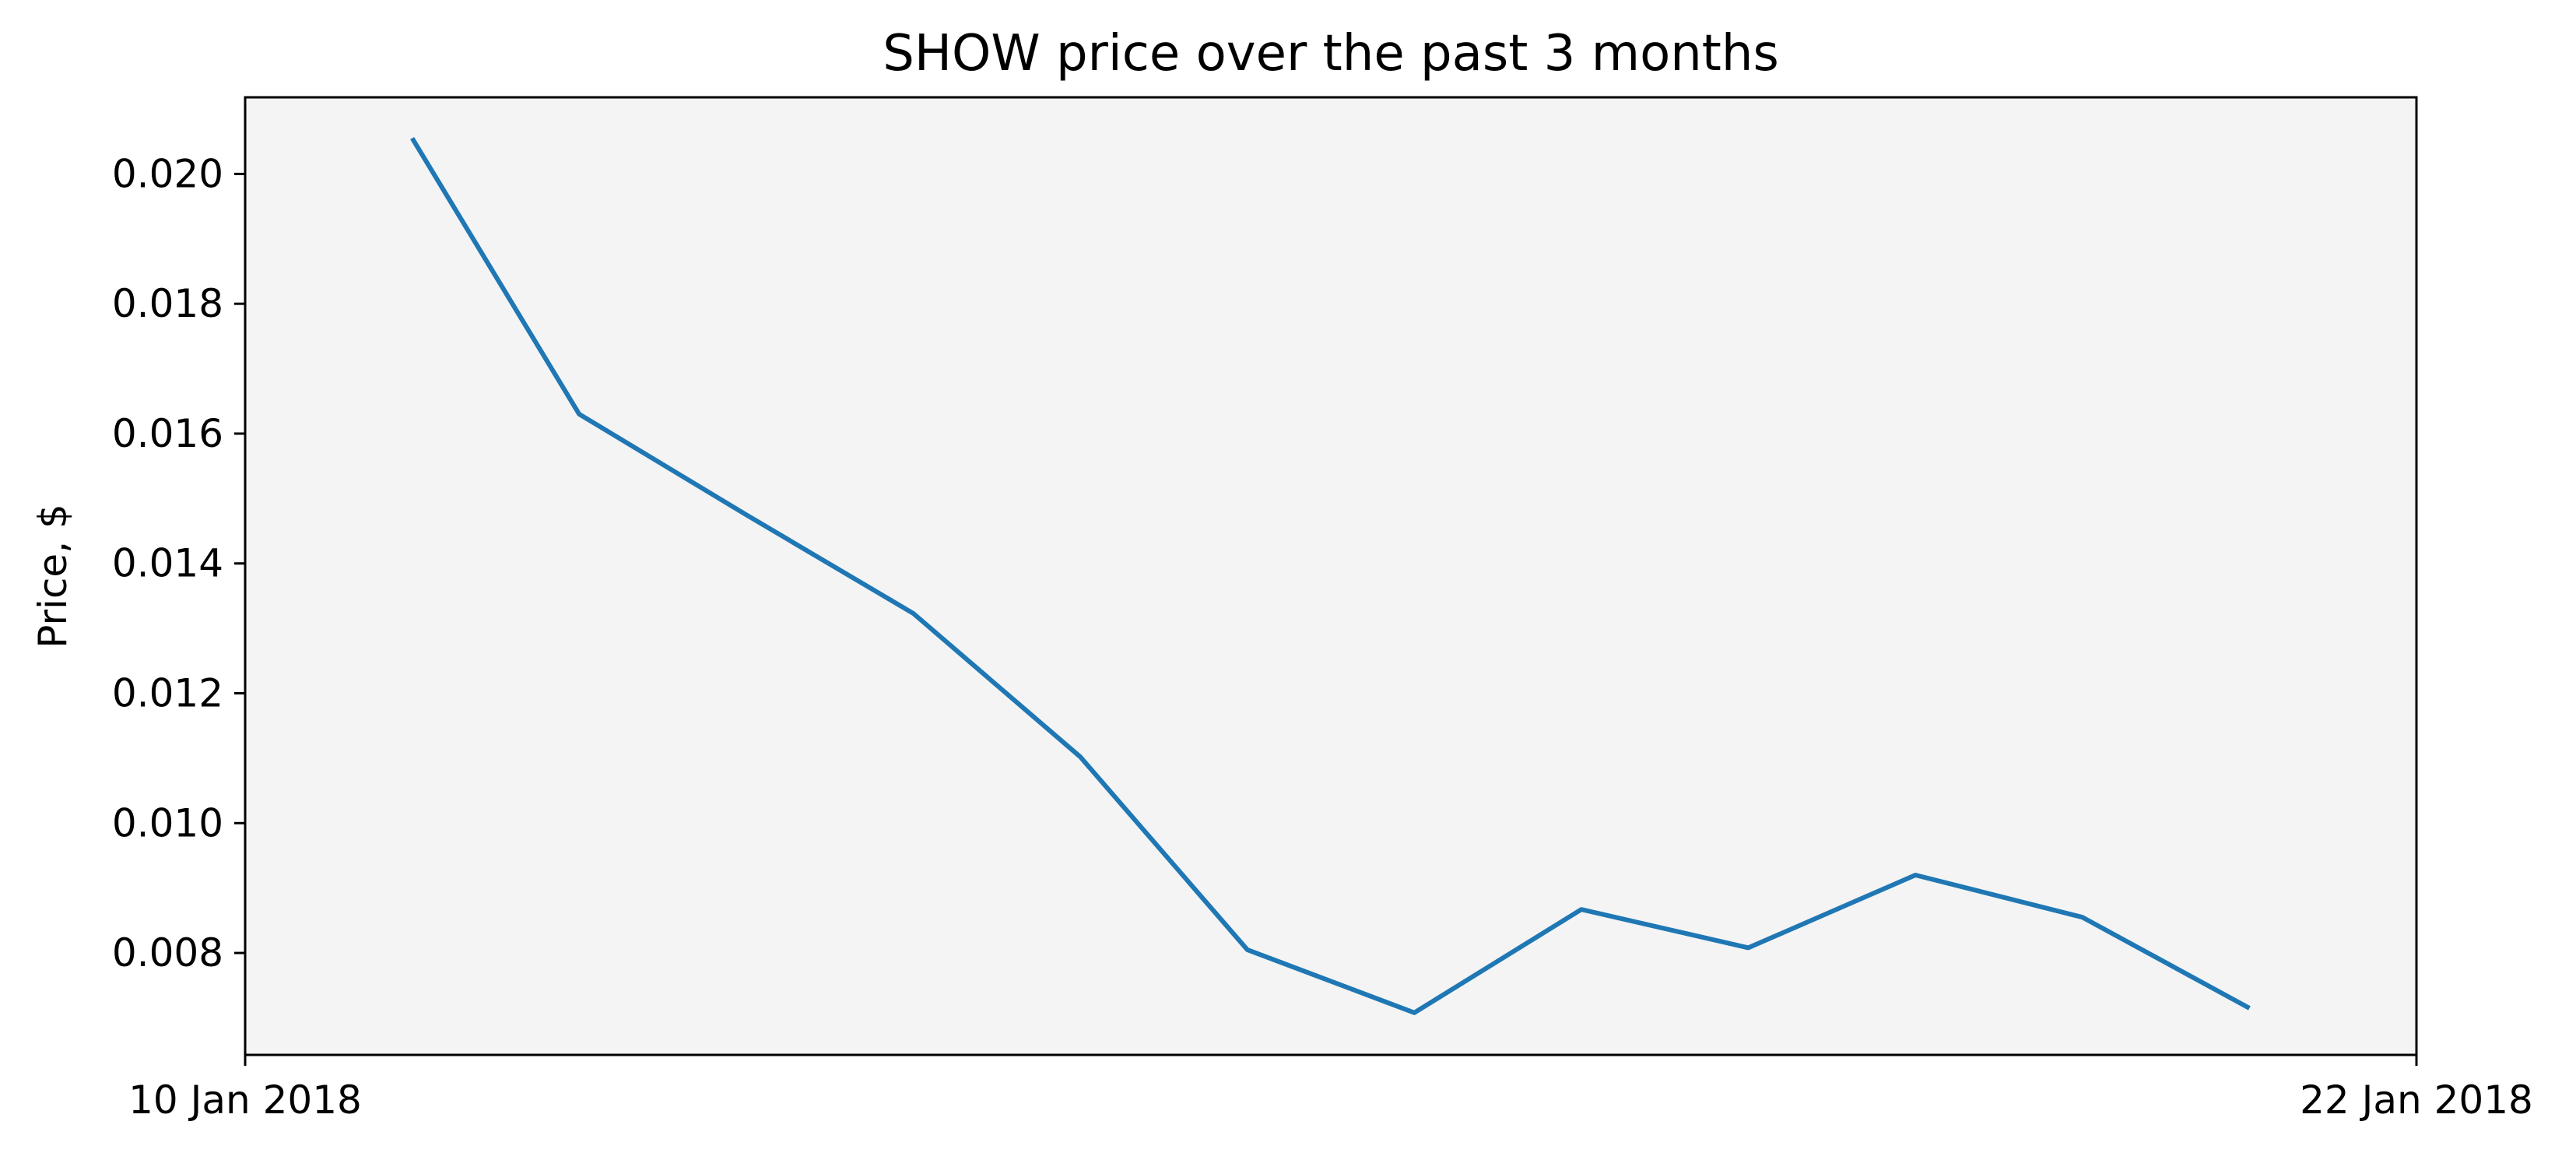  Describe the element at coordinates (52, 577) in the screenshot. I see `y-axis-label: Price, $` at that location.